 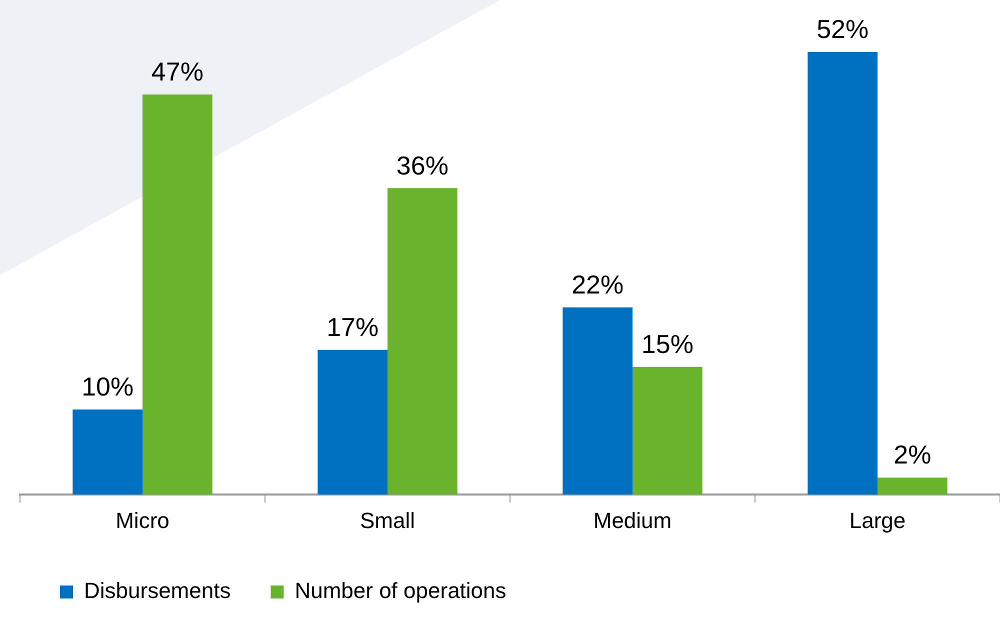 I want to click on data-label: 15%, so click(x=667, y=344).